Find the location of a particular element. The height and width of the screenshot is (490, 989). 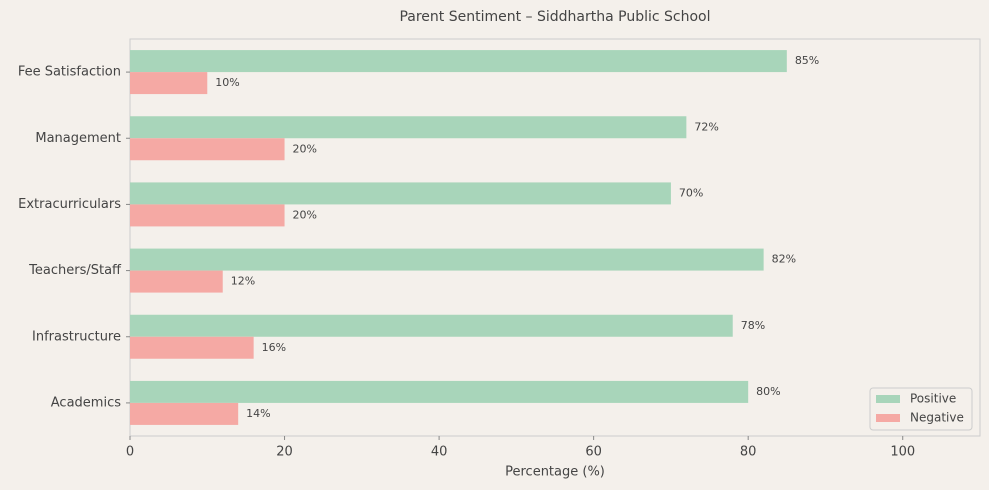

value-label: 72% is located at coordinates (706, 126).